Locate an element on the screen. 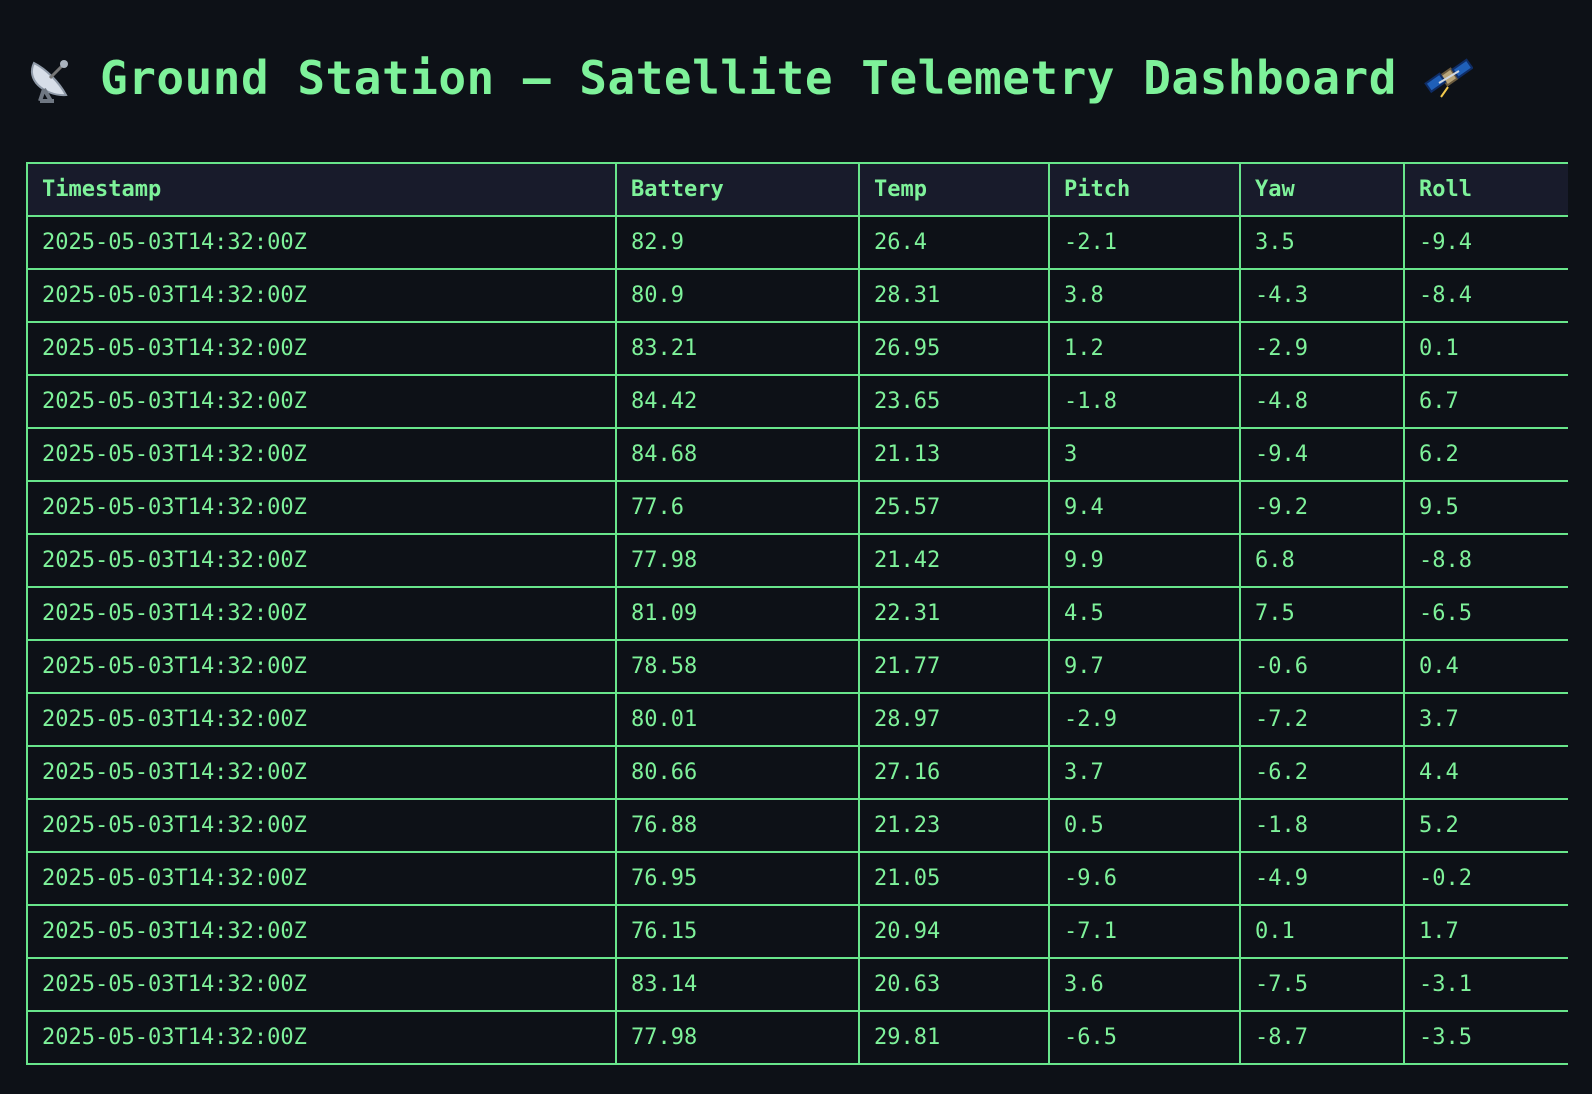  pitch-cell: 3.7 is located at coordinates (1144, 772).